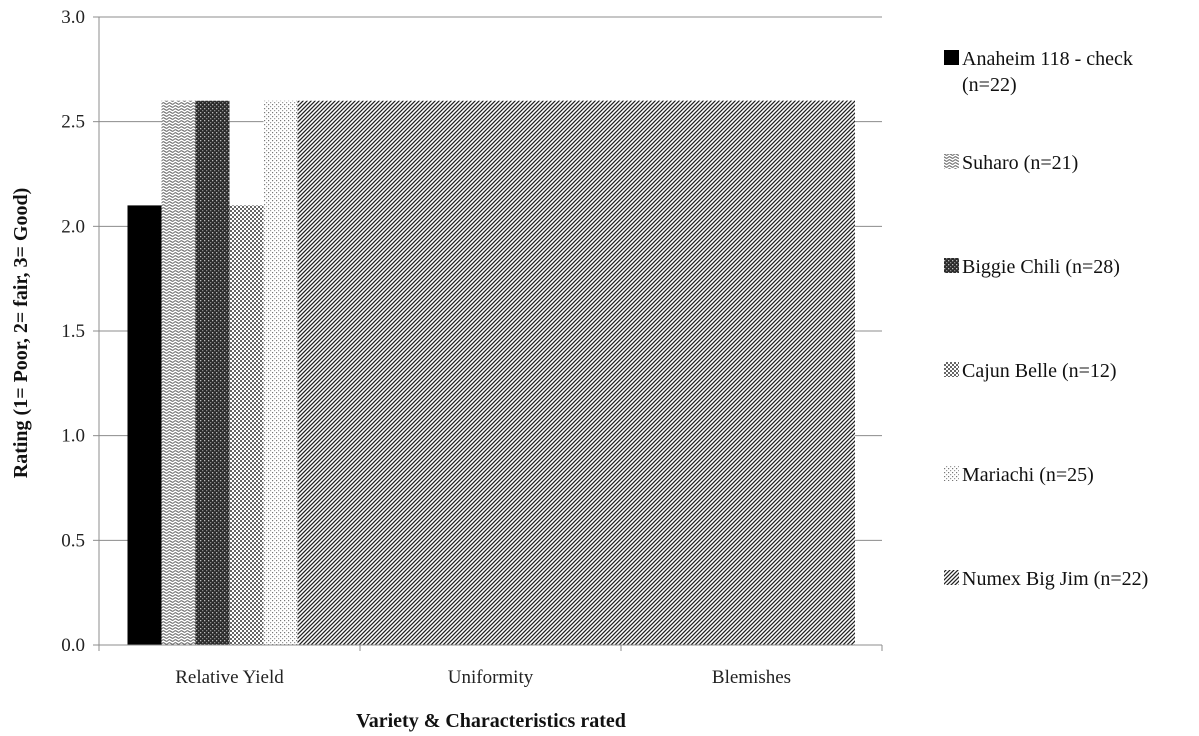 This screenshot has width=1199, height=736. I want to click on y-axis-title: Rating (1= Poor, 2= fair, 3= Good), so click(21, 333).